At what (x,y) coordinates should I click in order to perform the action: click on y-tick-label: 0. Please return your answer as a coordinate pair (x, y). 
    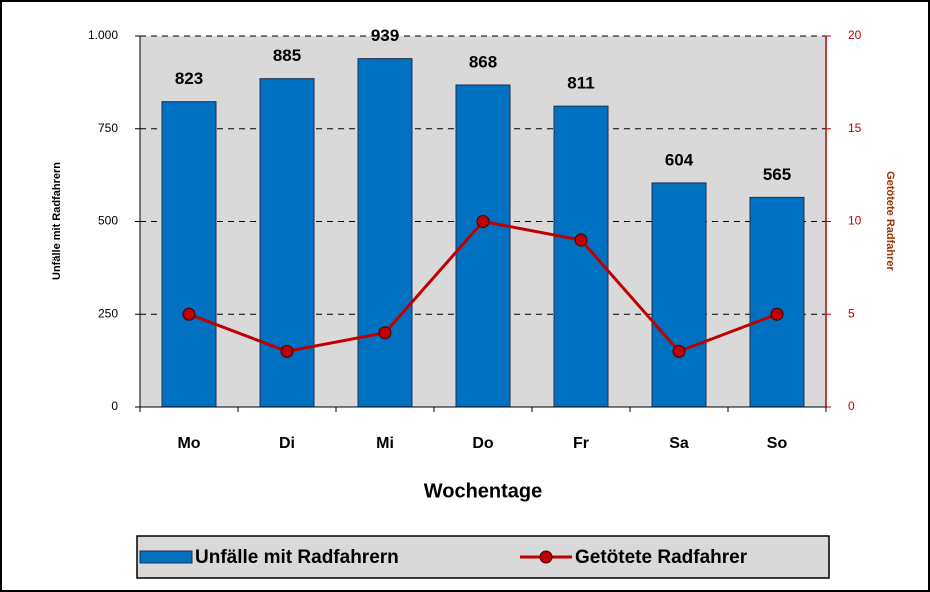
    Looking at the image, I should click on (114, 406).